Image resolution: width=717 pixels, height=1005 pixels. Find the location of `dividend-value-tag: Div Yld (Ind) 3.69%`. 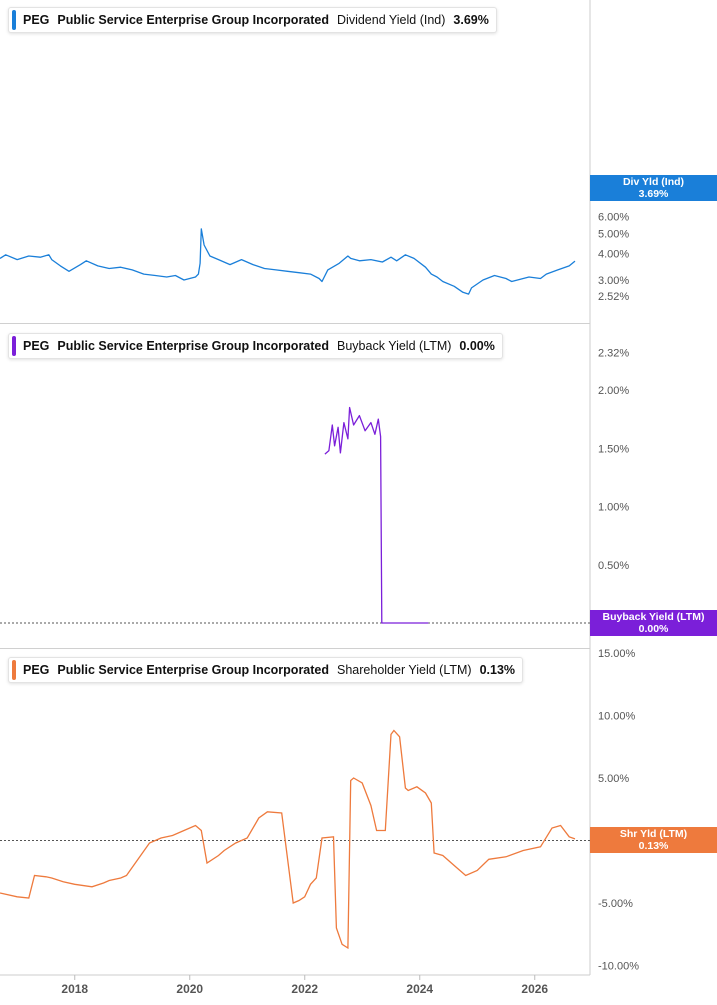

dividend-value-tag: Div Yld (Ind) 3.69% is located at coordinates (653, 188).